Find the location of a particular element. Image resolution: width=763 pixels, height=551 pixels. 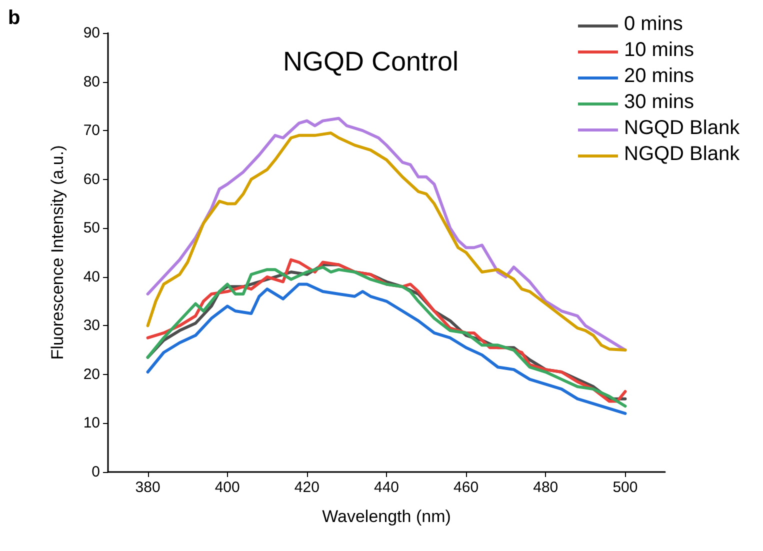

legend-label: 30 mins is located at coordinates (659, 102).